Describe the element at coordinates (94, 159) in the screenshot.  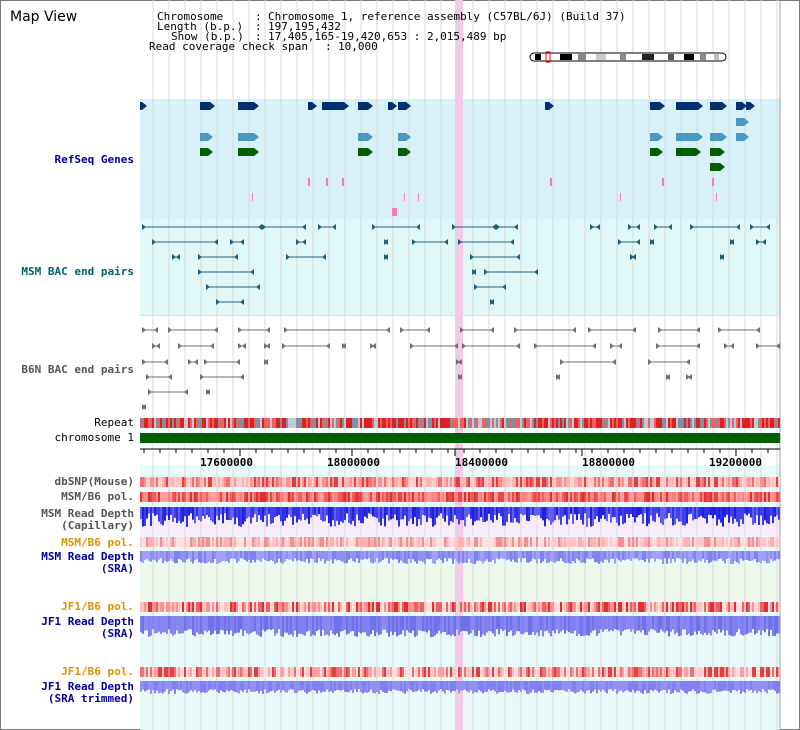
I see `track-label-refseq: RefSeq Genes` at that location.